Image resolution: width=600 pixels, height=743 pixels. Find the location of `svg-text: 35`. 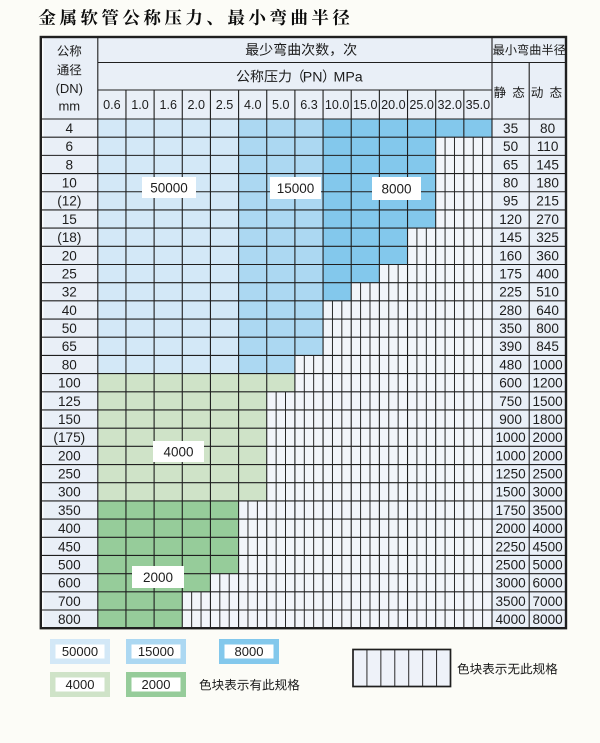

svg-text: 35 is located at coordinates (510, 128).